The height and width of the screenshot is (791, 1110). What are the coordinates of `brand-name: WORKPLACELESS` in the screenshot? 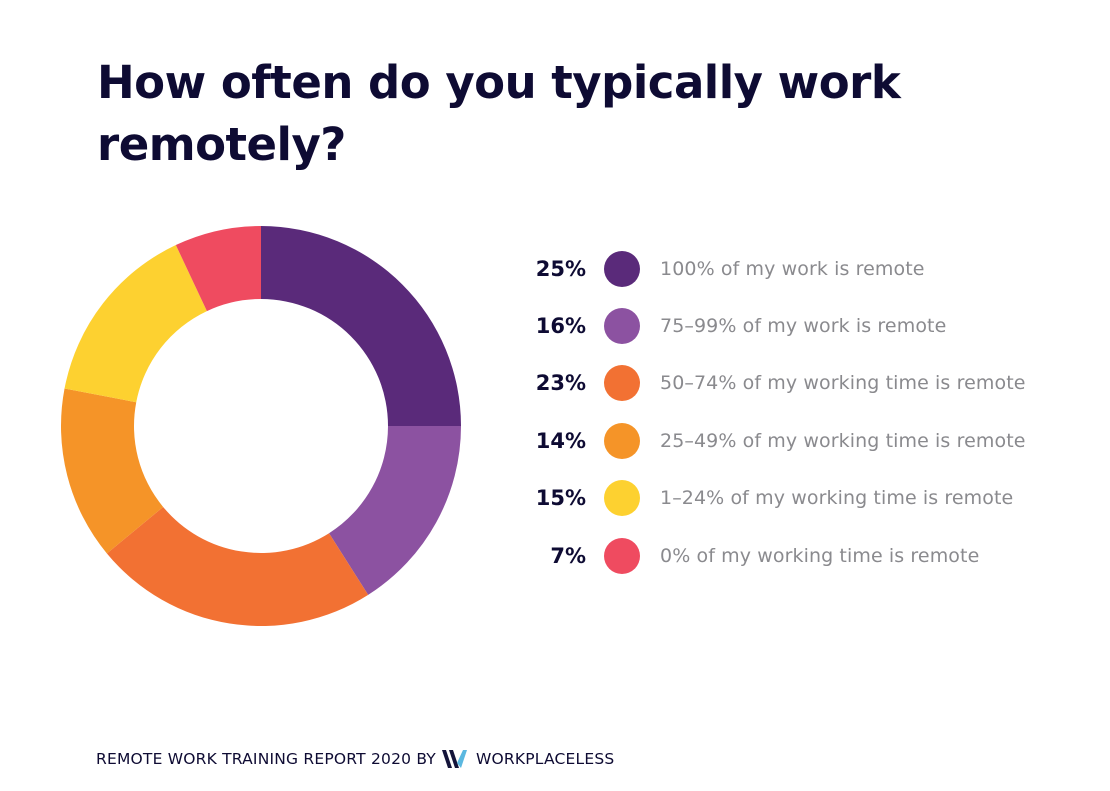 It's located at (545, 759).